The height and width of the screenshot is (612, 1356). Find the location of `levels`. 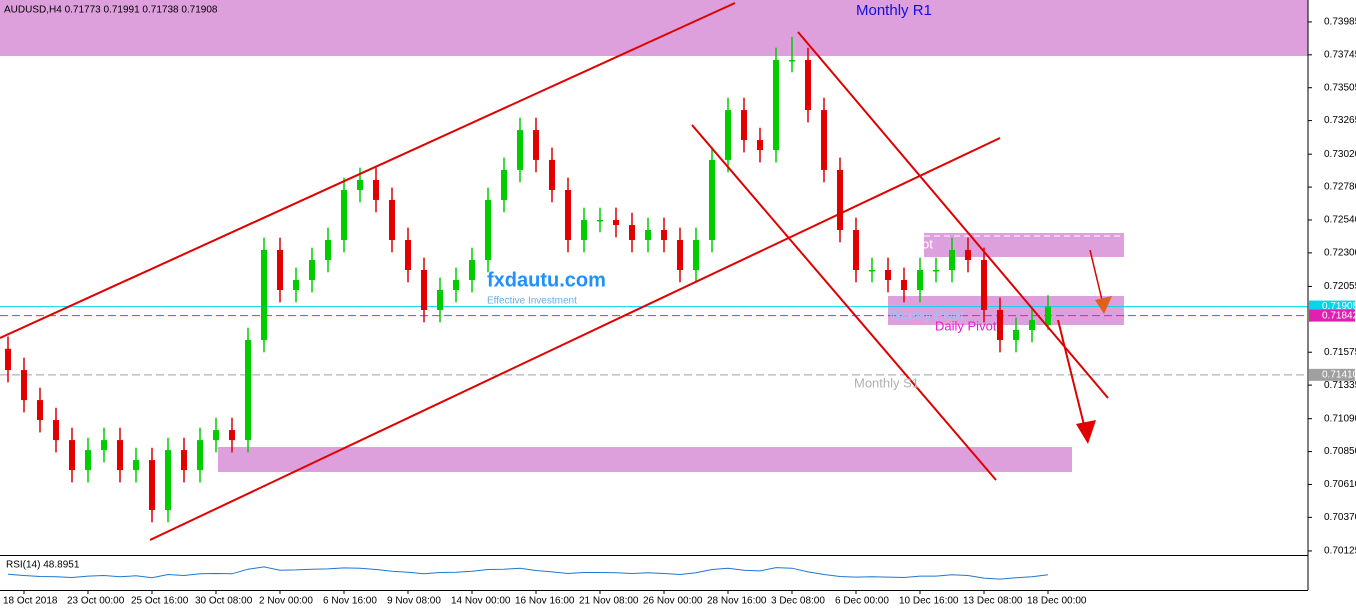

levels is located at coordinates (654, 341).